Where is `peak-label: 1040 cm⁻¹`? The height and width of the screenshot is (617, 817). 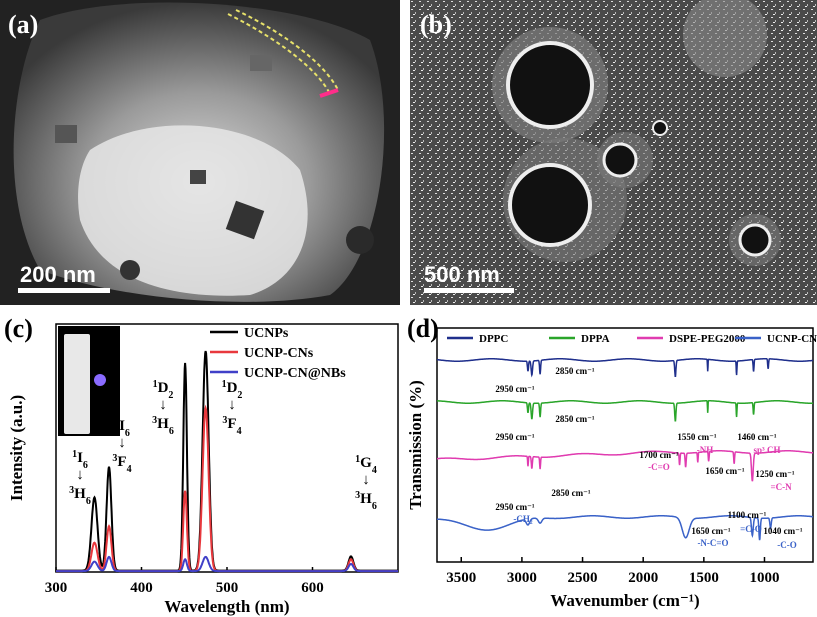
peak-label: 1040 cm⁻¹ is located at coordinates (782, 531).